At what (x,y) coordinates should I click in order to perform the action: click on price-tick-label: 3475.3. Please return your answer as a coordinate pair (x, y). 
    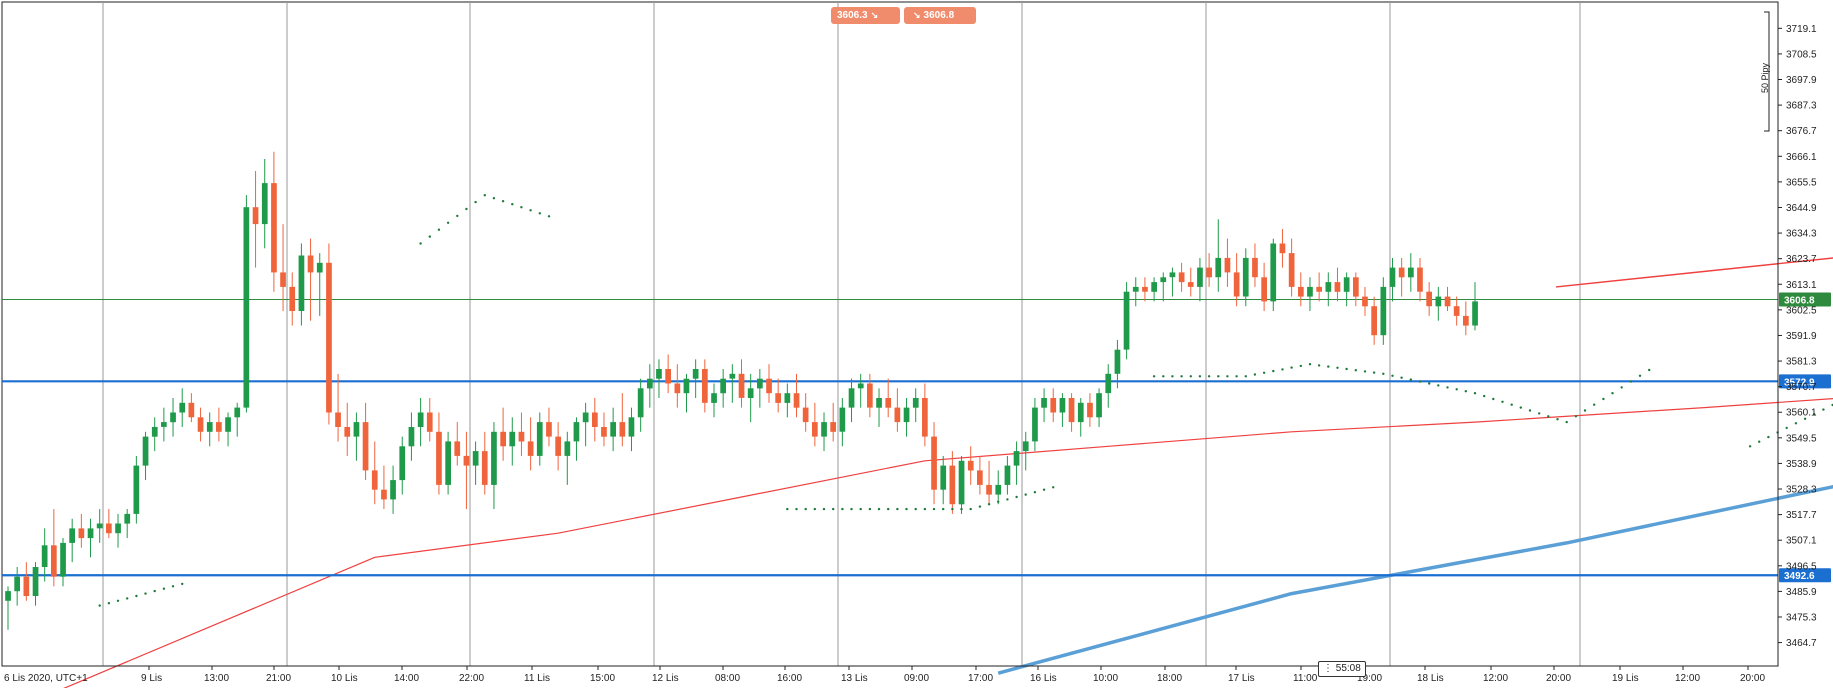
    Looking at the image, I should click on (1801, 617).